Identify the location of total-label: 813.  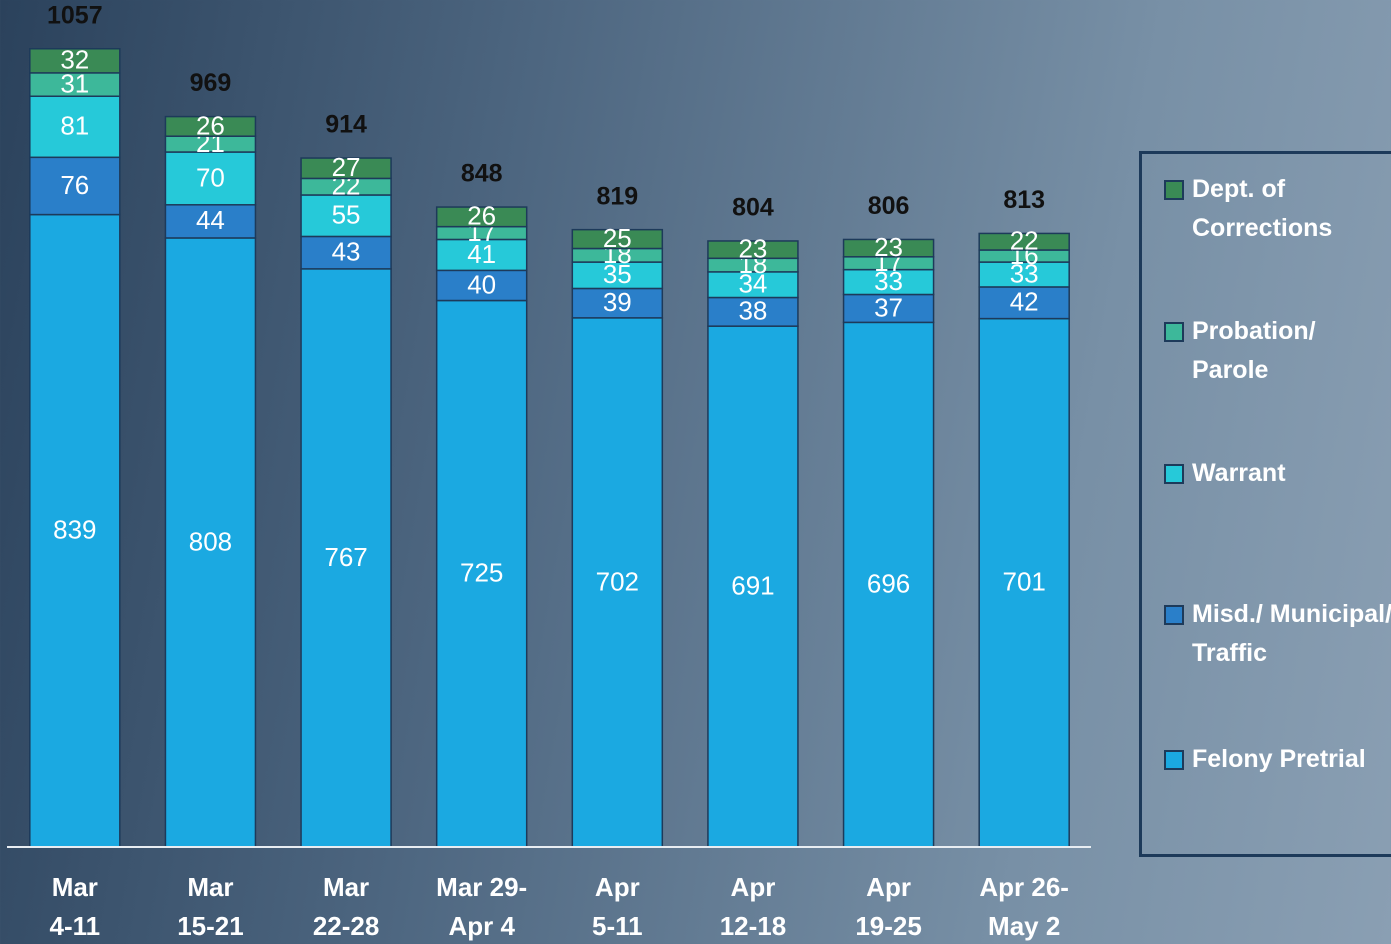
(1024, 200).